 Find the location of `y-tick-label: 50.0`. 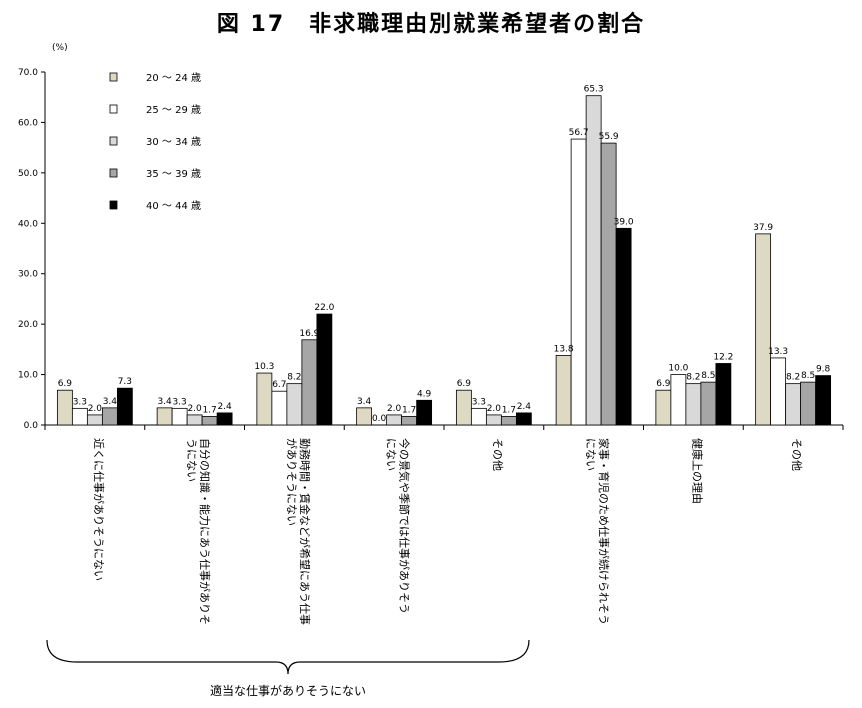

y-tick-label: 50.0 is located at coordinates (28, 174).